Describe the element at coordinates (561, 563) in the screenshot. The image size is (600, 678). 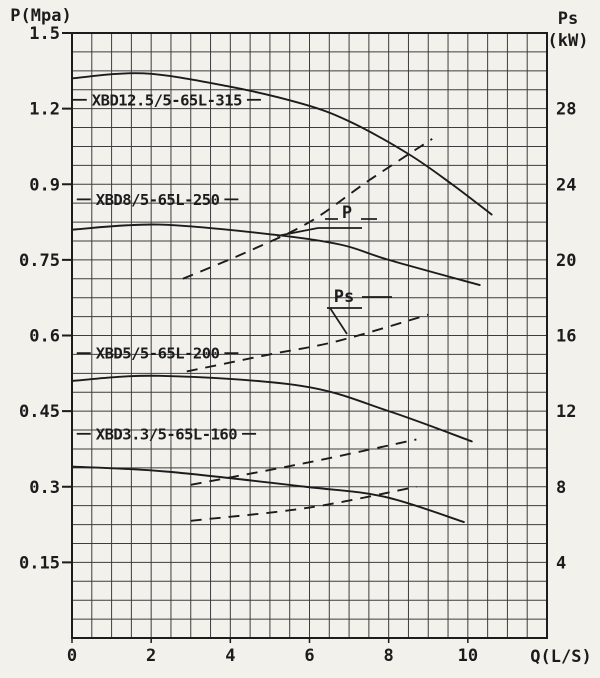
I see `y-right-tick-label: 4` at that location.